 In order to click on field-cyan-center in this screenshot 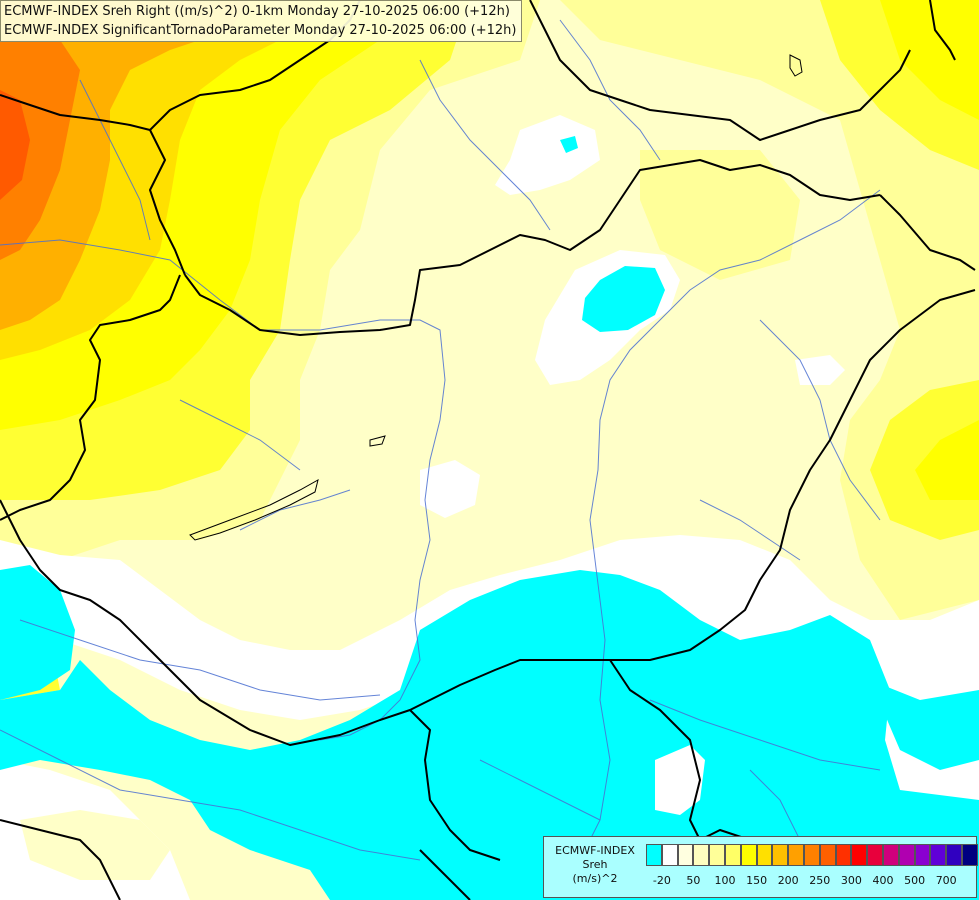, I will do `click(623, 299)`.